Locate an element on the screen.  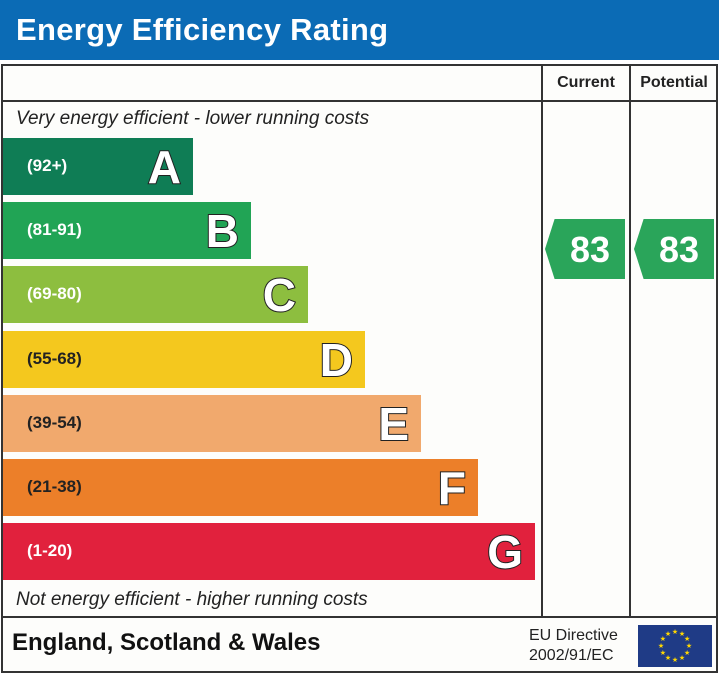
potential-rating-arrow: 83 is located at coordinates (674, 249).